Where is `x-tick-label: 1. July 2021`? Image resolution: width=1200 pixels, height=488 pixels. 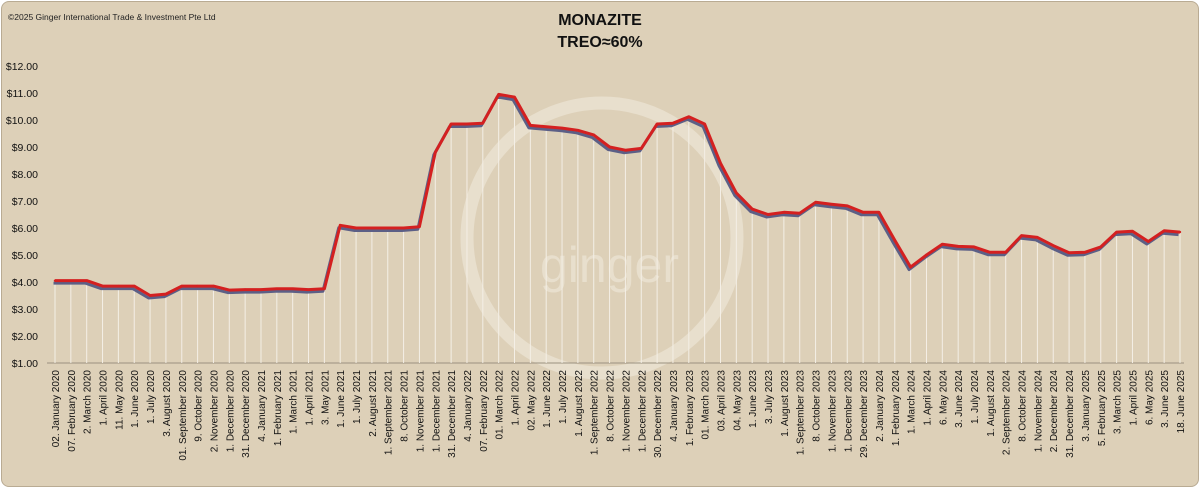 x-tick-label: 1. July 2021 is located at coordinates (357, 397).